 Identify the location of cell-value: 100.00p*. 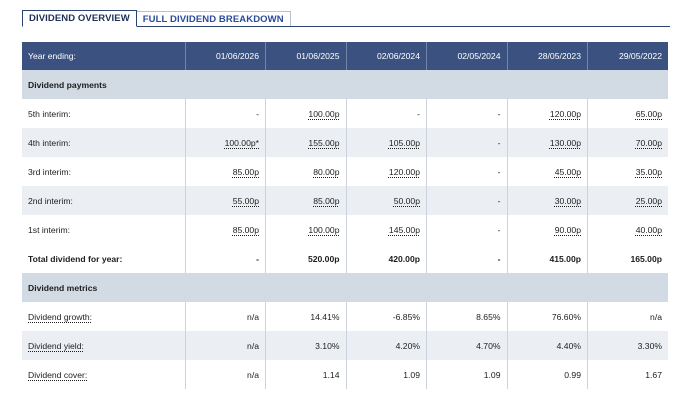
(241, 142).